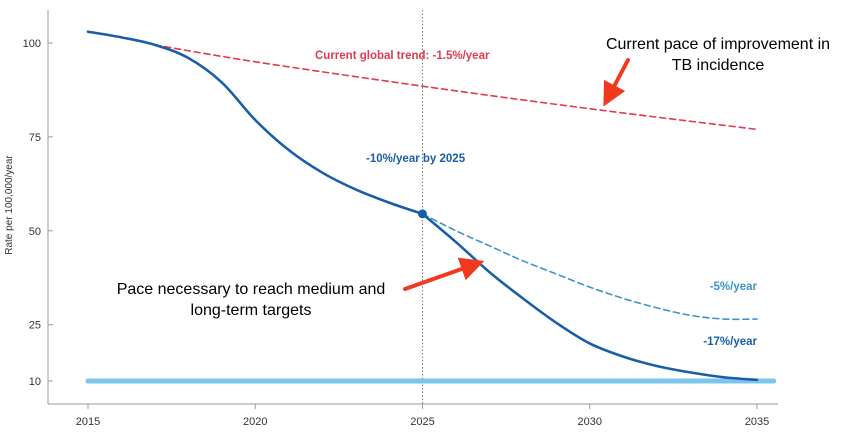 The width and height of the screenshot is (863, 441). Describe the element at coordinates (35, 382) in the screenshot. I see `y-tick-label: 10` at that location.